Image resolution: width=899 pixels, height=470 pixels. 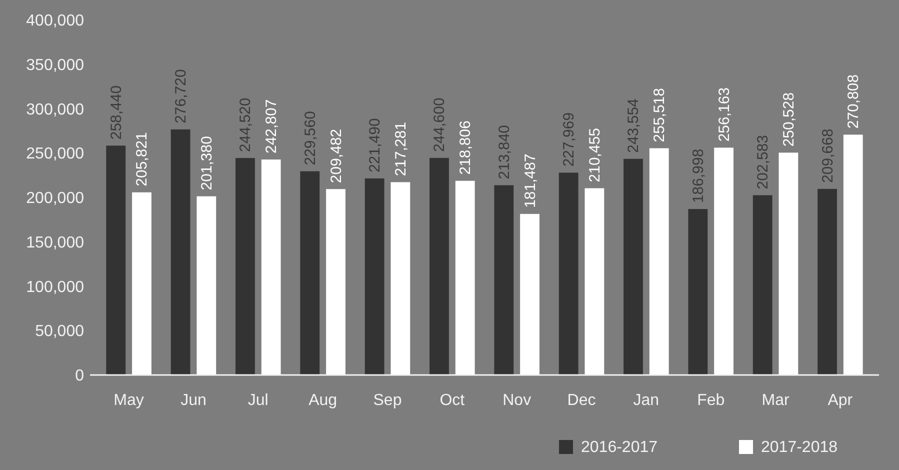 What do you see at coordinates (659, 115) in the screenshot?
I see `data-label: 255,518` at bounding box center [659, 115].